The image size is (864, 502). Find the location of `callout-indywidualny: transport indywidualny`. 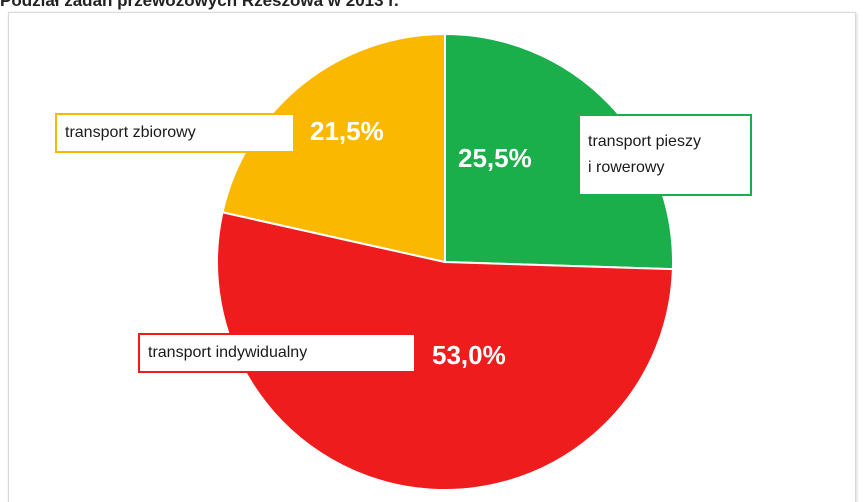

callout-indywidualny: transport indywidualny is located at coordinates (277, 353).